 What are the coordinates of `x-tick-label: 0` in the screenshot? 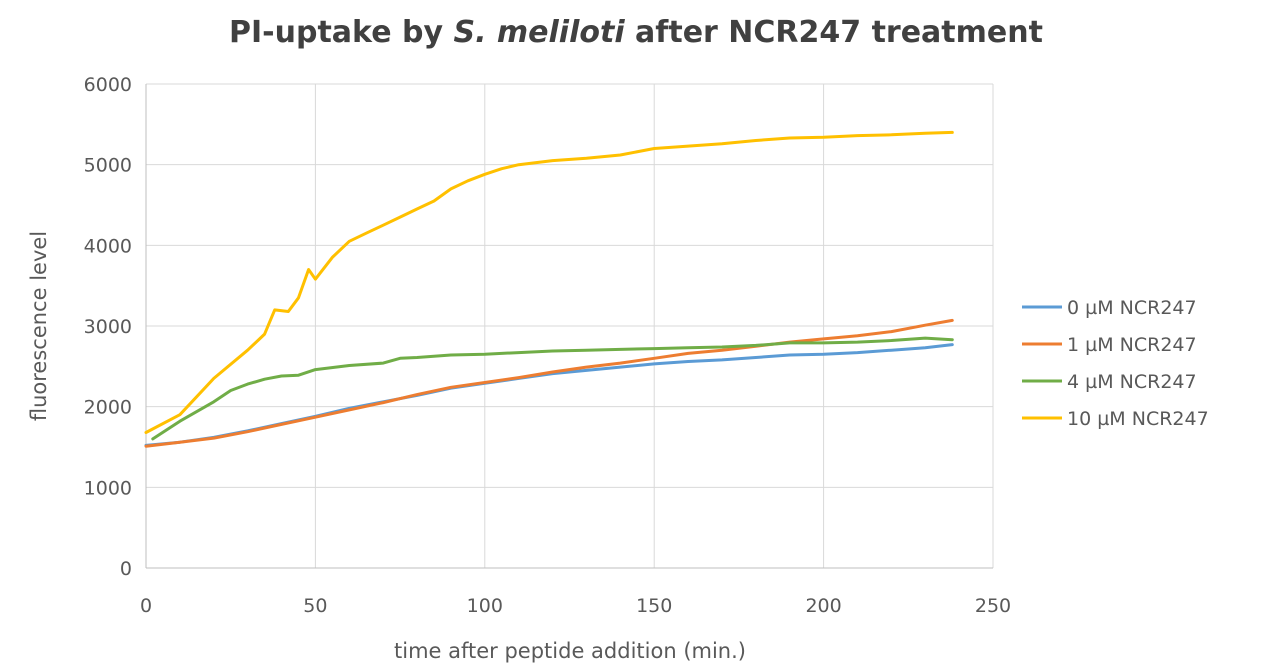 It's located at (146, 606).